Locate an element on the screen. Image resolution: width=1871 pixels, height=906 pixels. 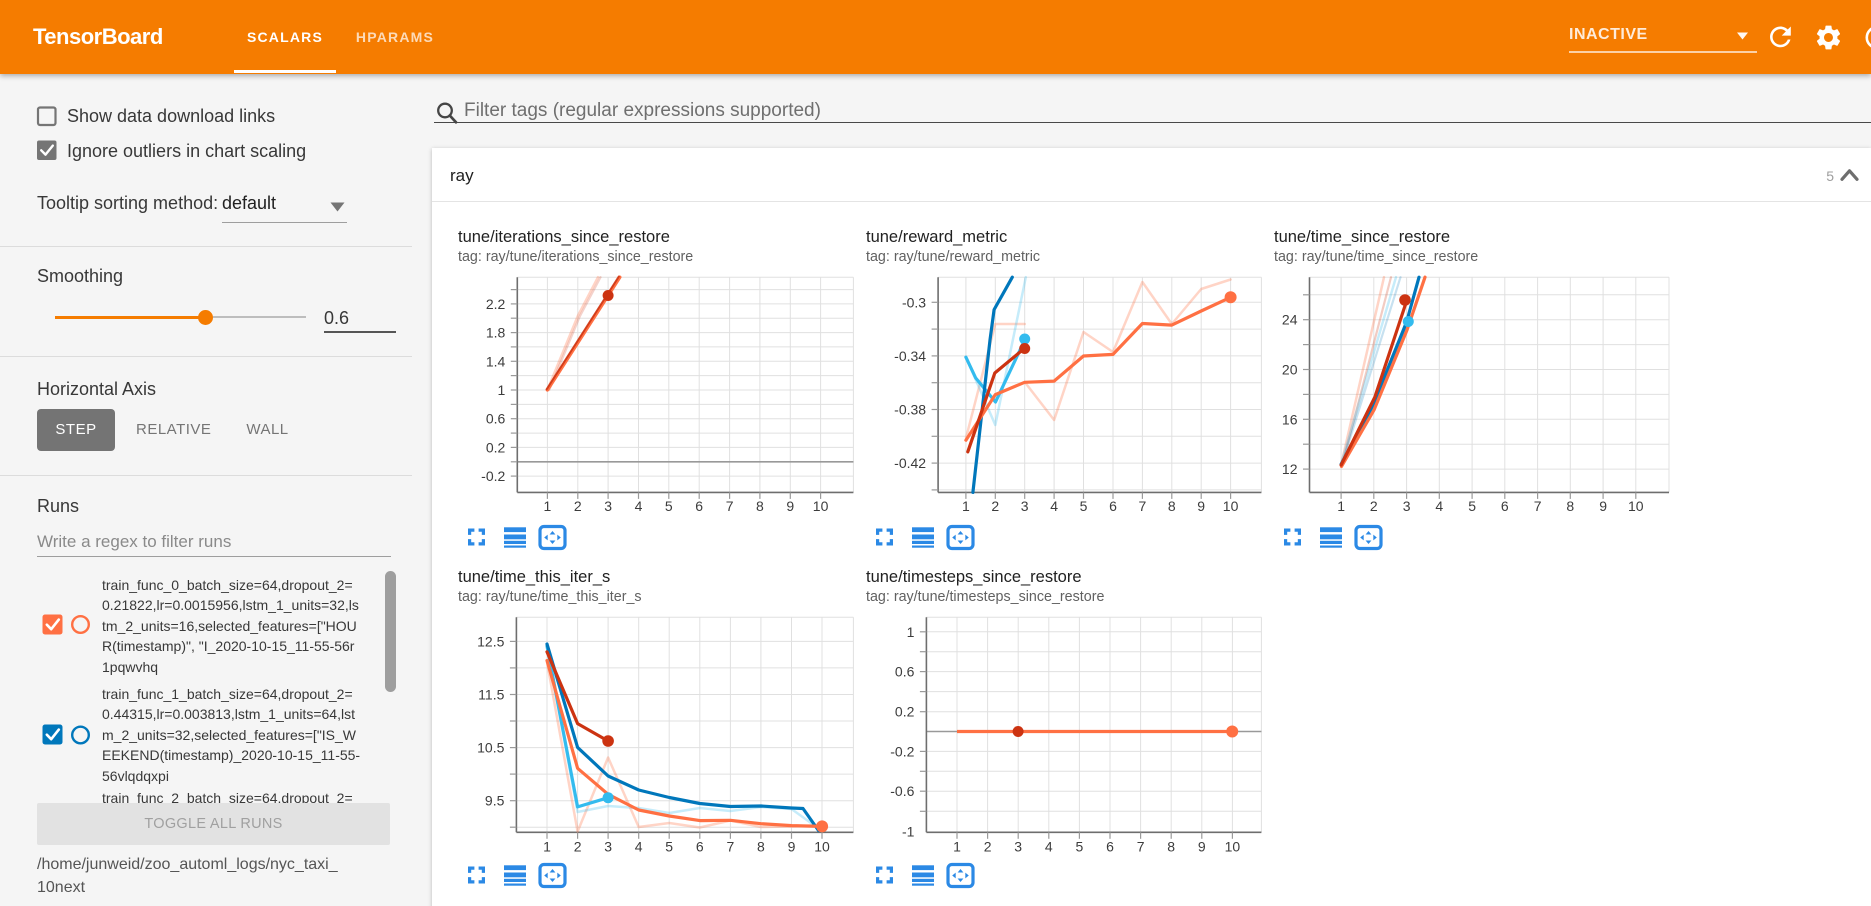
svg-text: 12.5 is located at coordinates (490, 641).